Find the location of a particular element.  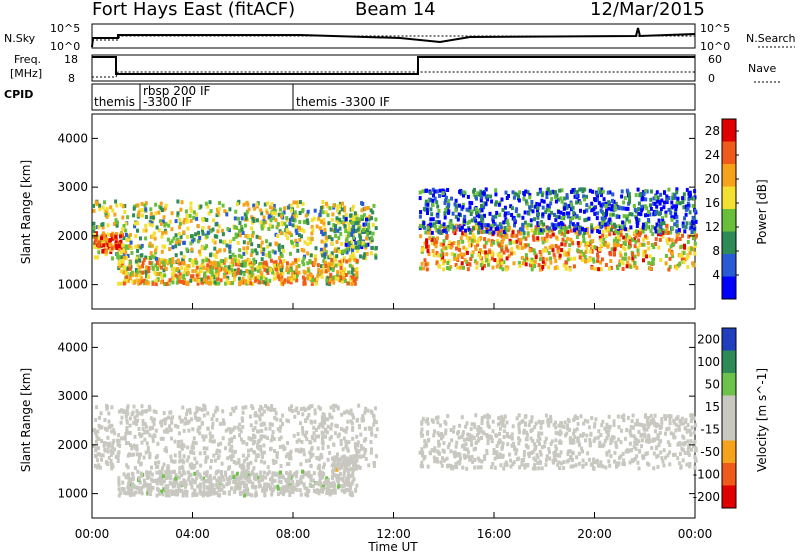

nave-series-line is located at coordinates (393, 74).